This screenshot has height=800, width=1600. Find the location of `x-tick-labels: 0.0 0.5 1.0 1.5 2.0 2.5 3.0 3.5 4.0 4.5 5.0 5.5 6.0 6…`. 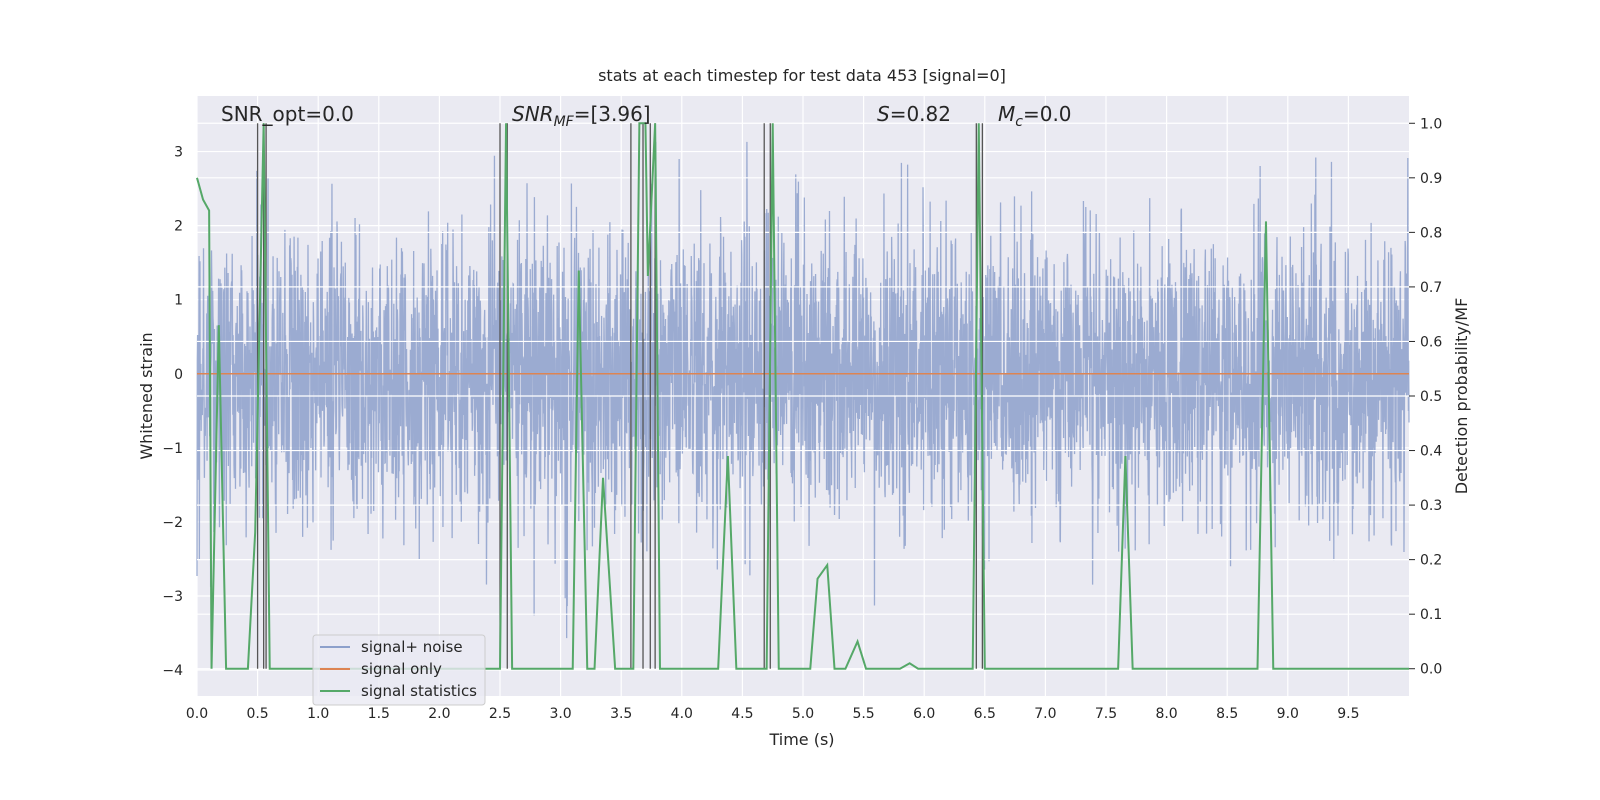

x-tick-labels: 0.0 0.5 1.0 1.5 2.0 2.5 3.0 3.5 4.0 4.5 5.0 5.5 6.0 6… is located at coordinates (773, 714).